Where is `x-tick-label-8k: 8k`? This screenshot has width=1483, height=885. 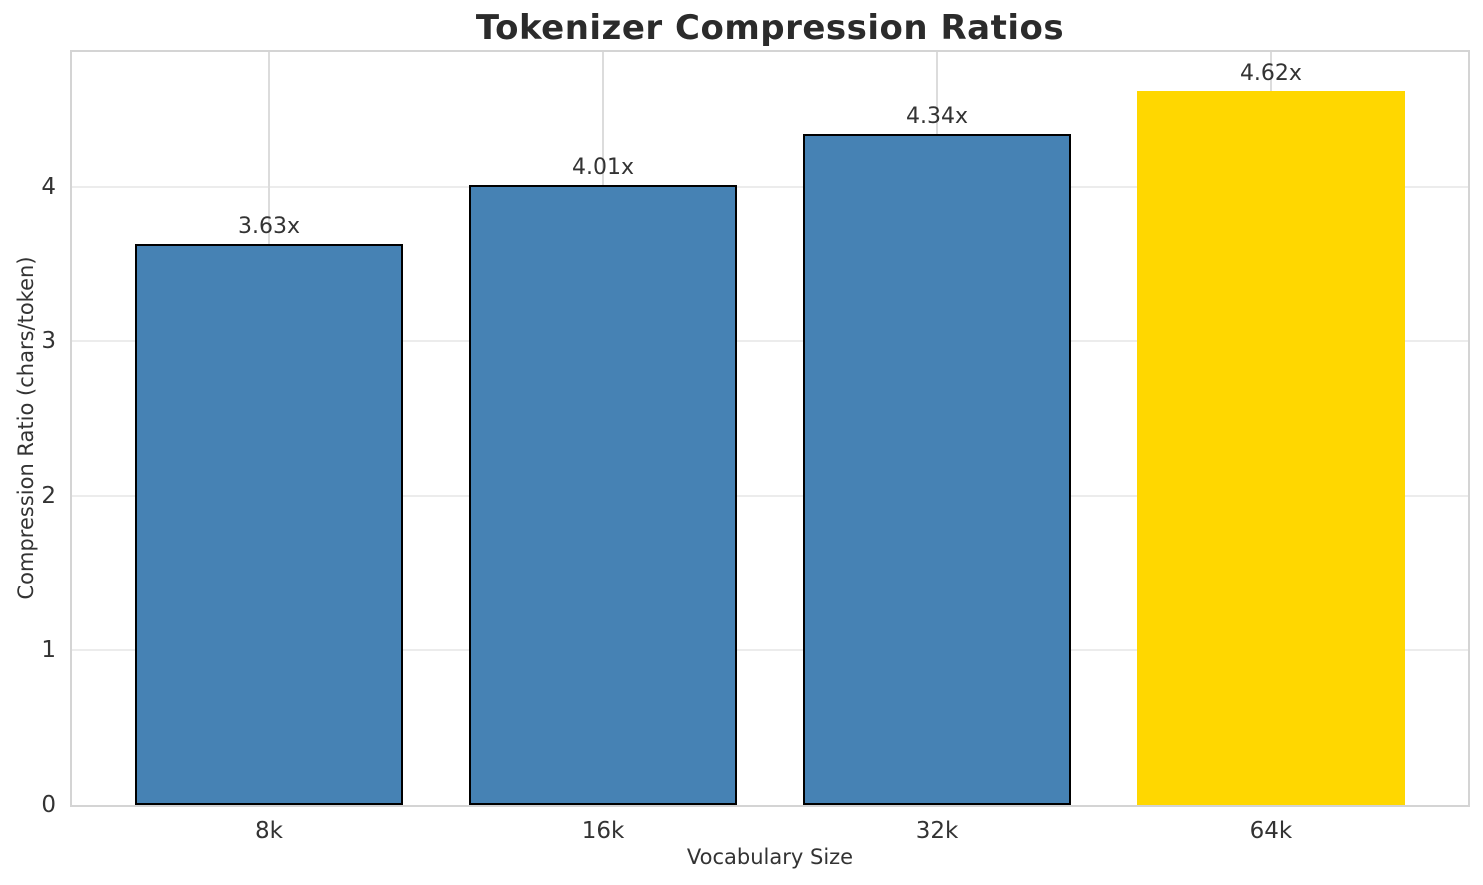
x-tick-label-8k: 8k is located at coordinates (269, 831).